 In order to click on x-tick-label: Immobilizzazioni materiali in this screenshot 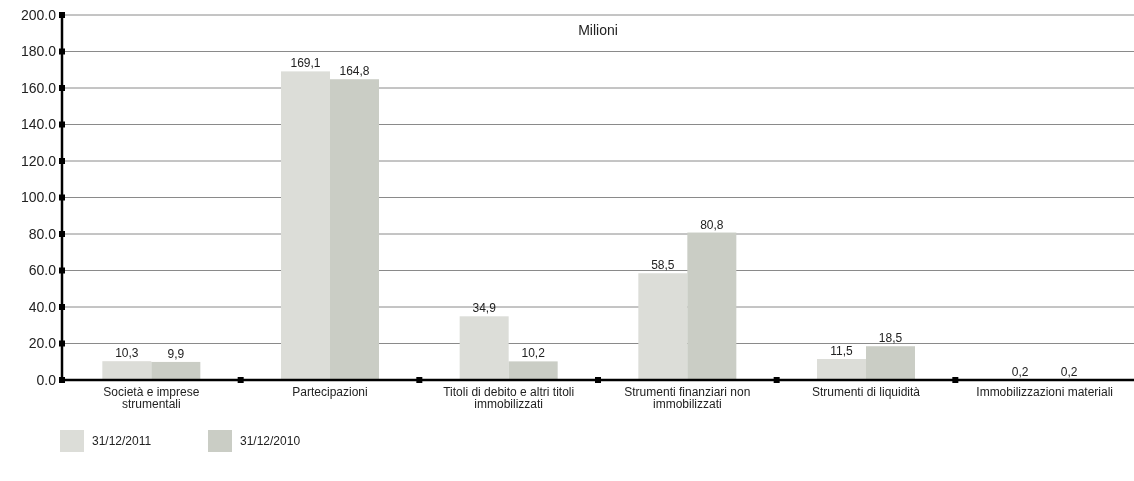, I will do `click(1045, 392)`.